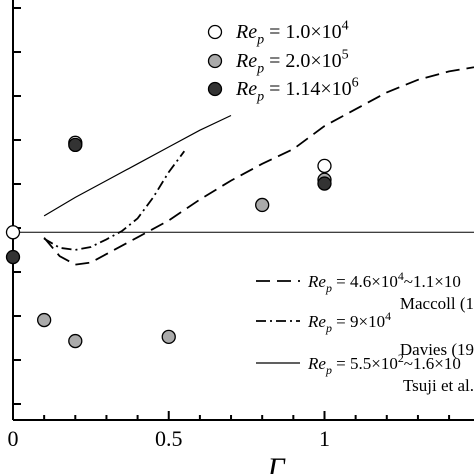  I want to click on text-part: = 5.5×10, so click(365, 363).